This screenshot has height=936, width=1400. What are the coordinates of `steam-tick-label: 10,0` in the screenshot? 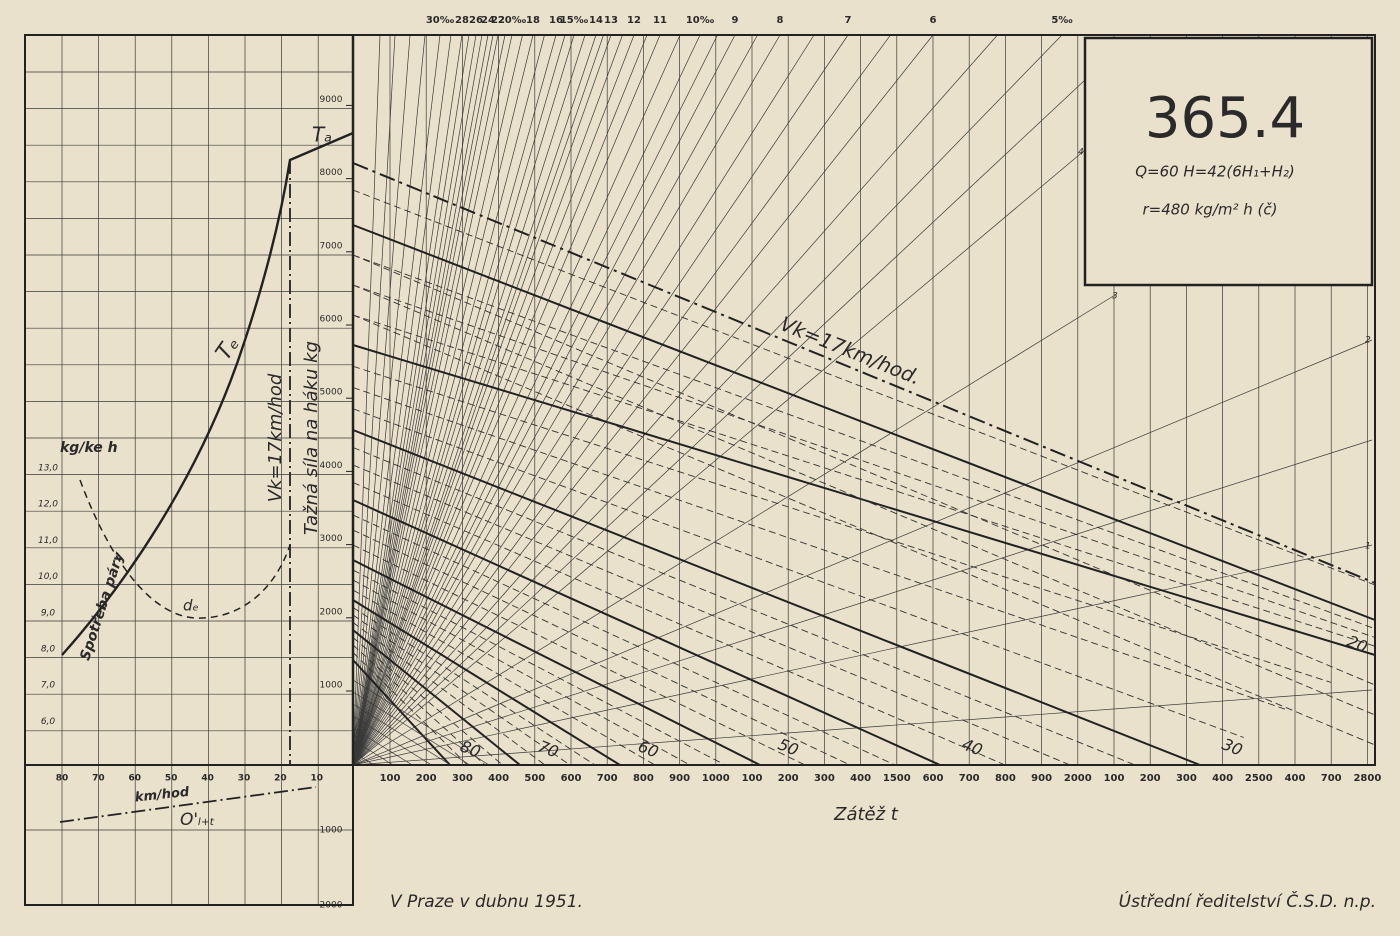 It's located at (48, 577).